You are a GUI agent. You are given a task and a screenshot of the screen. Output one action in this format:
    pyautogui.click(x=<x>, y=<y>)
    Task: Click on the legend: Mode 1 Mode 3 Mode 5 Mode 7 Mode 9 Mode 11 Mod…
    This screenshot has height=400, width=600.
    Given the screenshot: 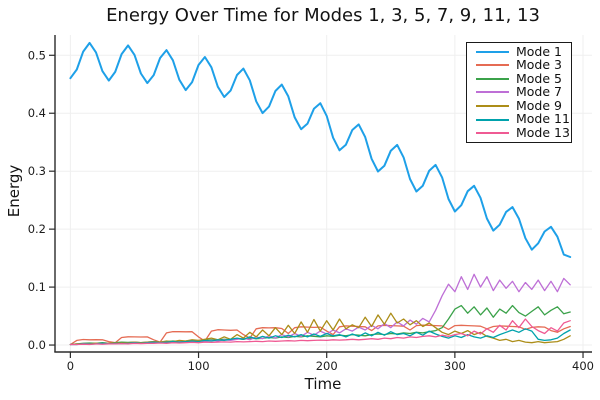 What is the action you would take?
    pyautogui.click(x=519, y=92)
    